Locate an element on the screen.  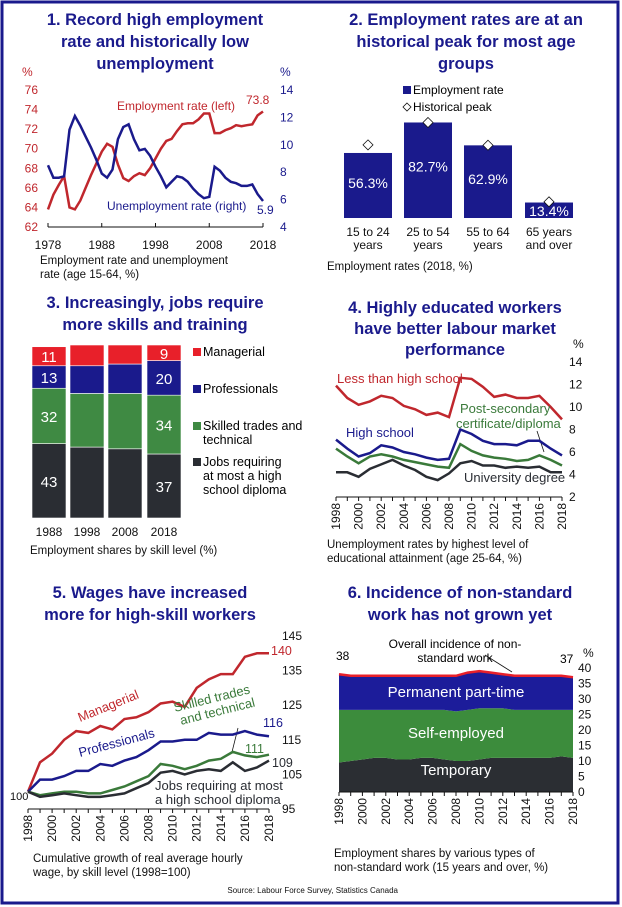
panel-3-title-line-2: more skills and training is located at coordinates (154, 325).